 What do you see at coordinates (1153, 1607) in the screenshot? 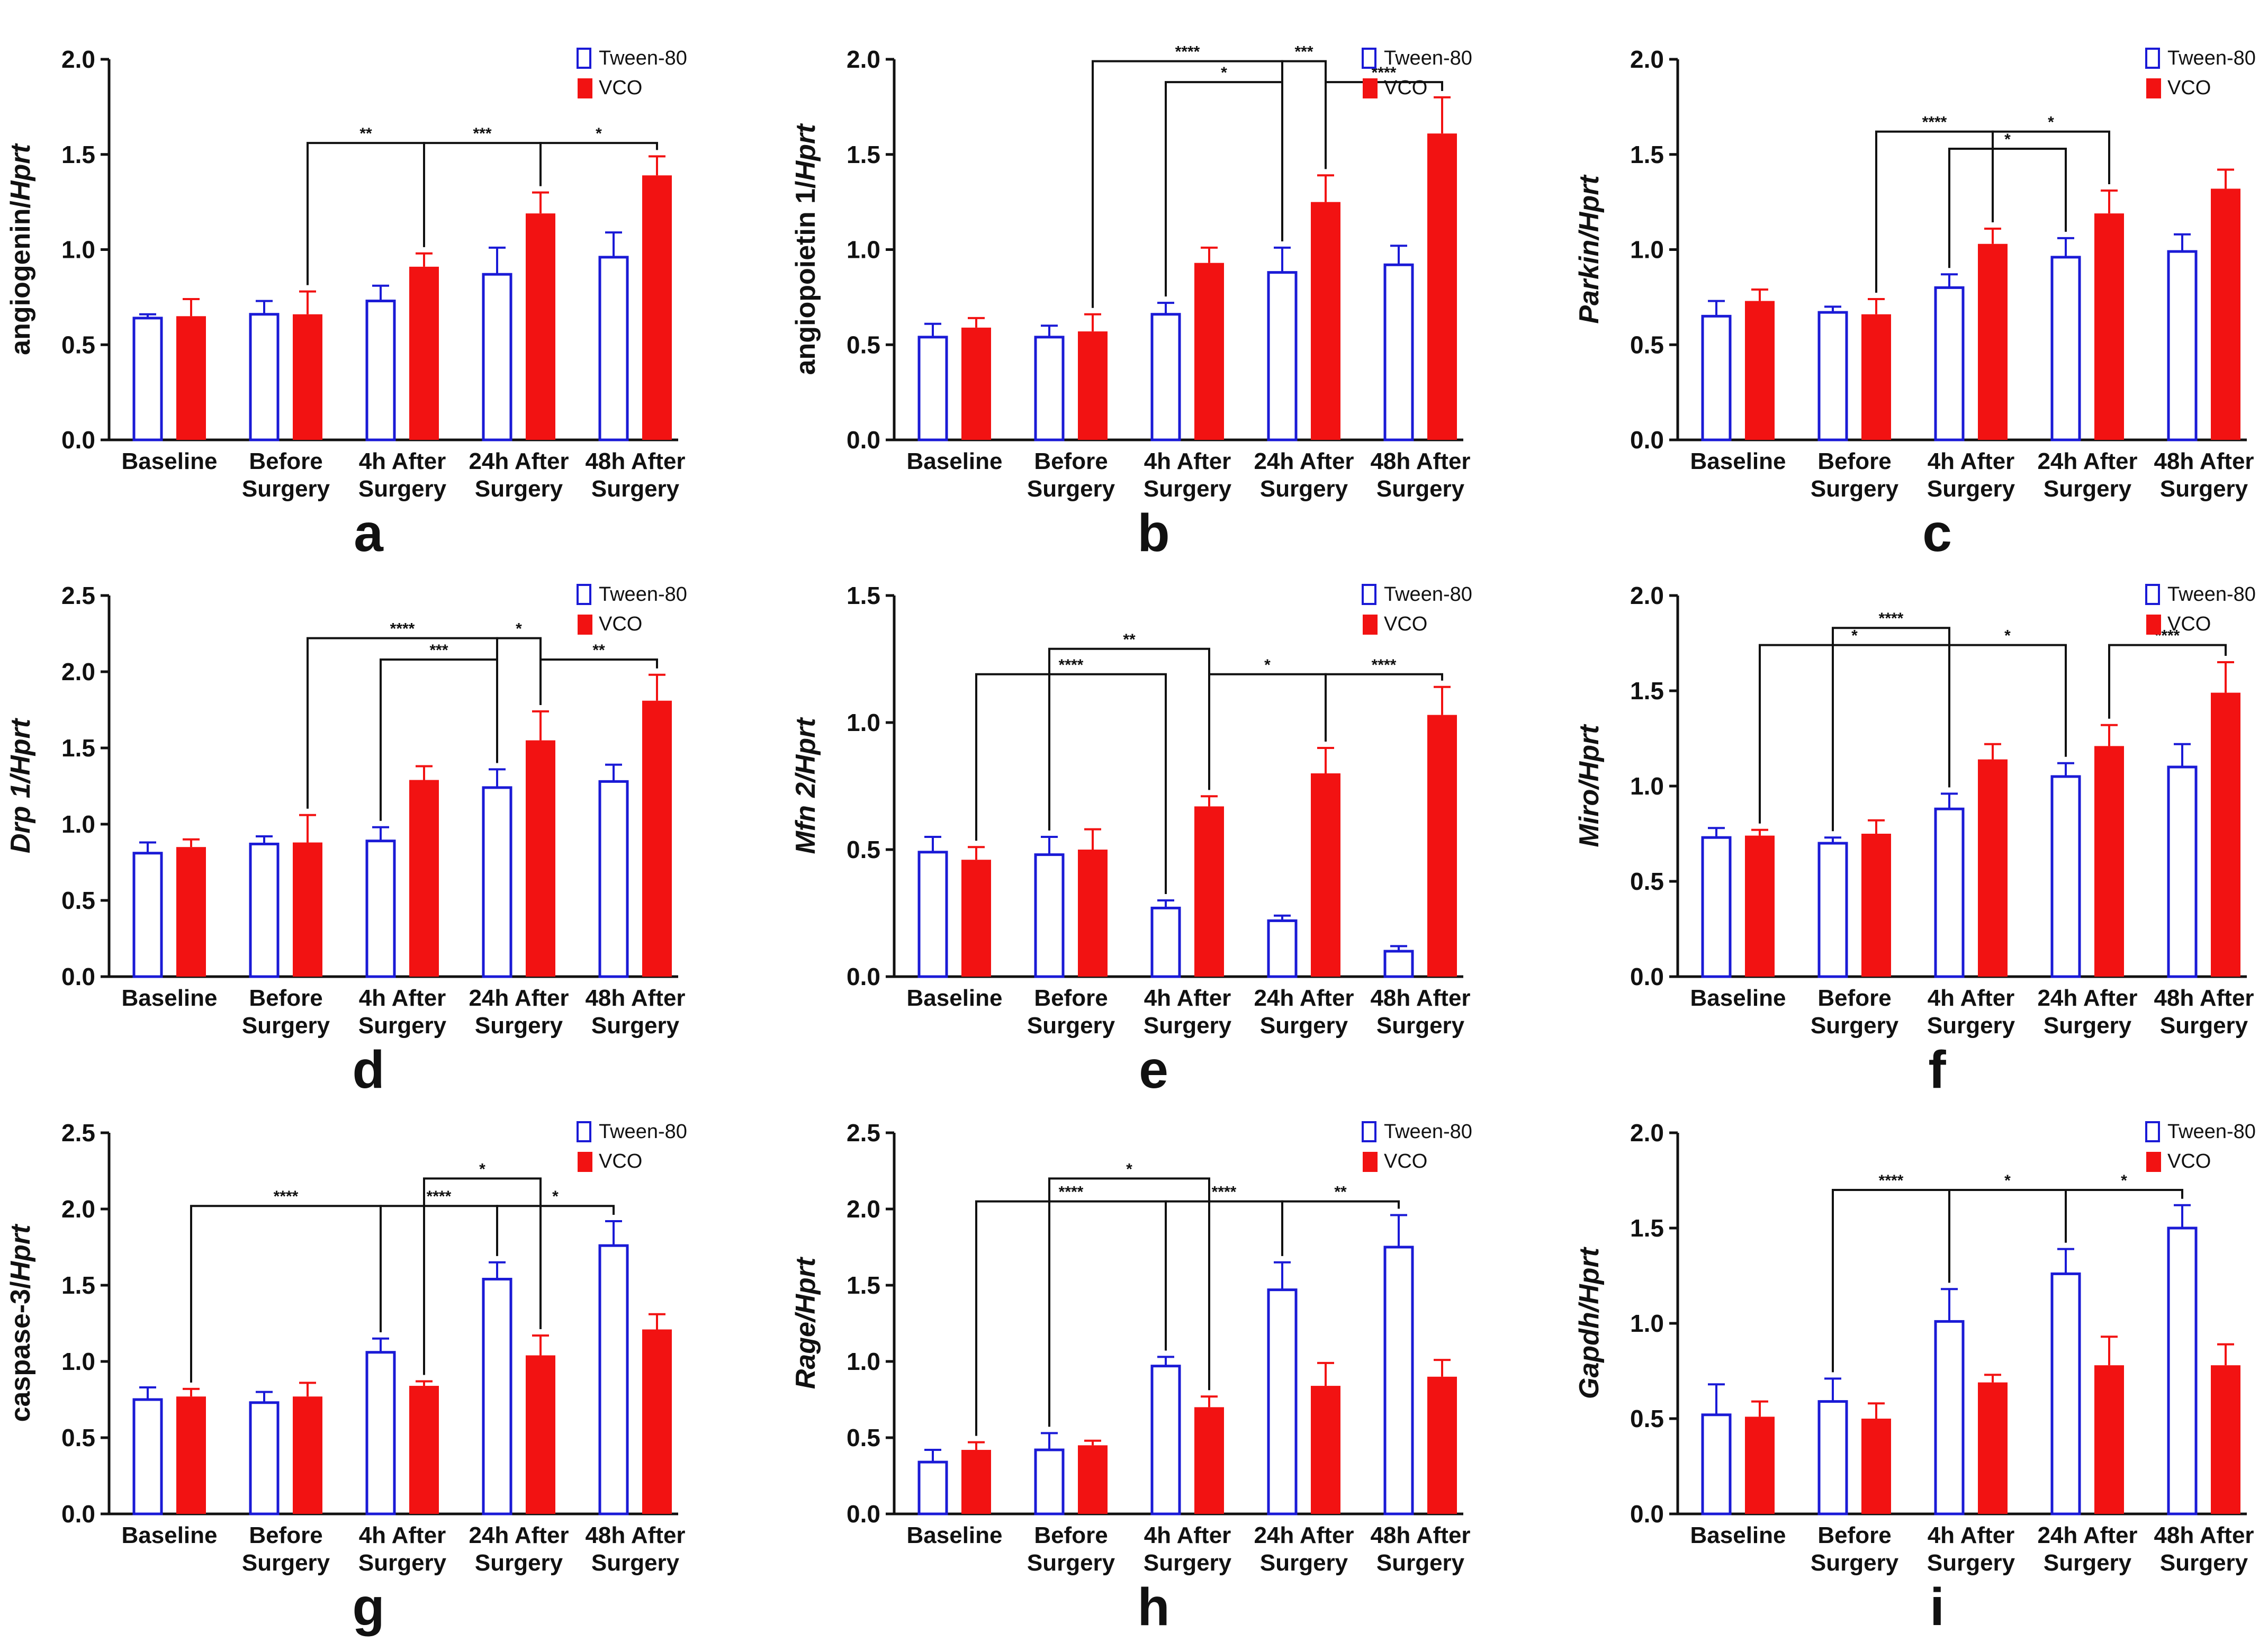
I see `panel-letter: h` at bounding box center [1153, 1607].